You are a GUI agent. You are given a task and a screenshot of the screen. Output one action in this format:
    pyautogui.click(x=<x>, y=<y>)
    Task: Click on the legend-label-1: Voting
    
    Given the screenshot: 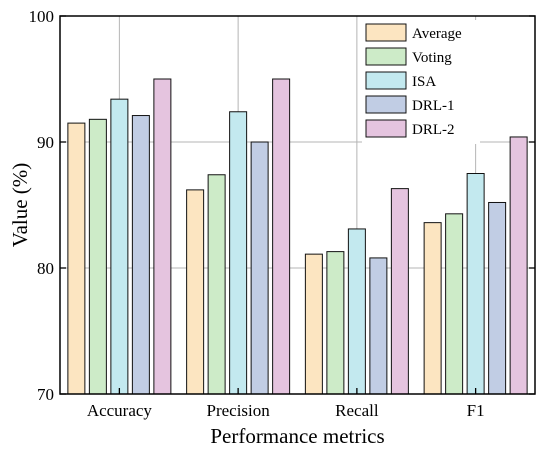 What is the action you would take?
    pyautogui.click(x=432, y=58)
    